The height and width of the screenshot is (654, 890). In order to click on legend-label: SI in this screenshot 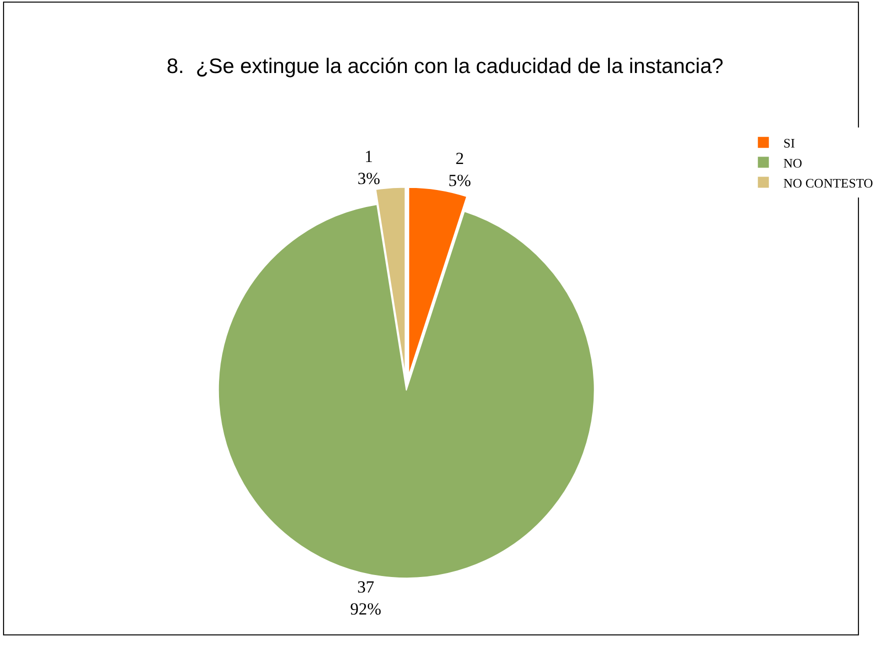, I will do `click(789, 142)`.